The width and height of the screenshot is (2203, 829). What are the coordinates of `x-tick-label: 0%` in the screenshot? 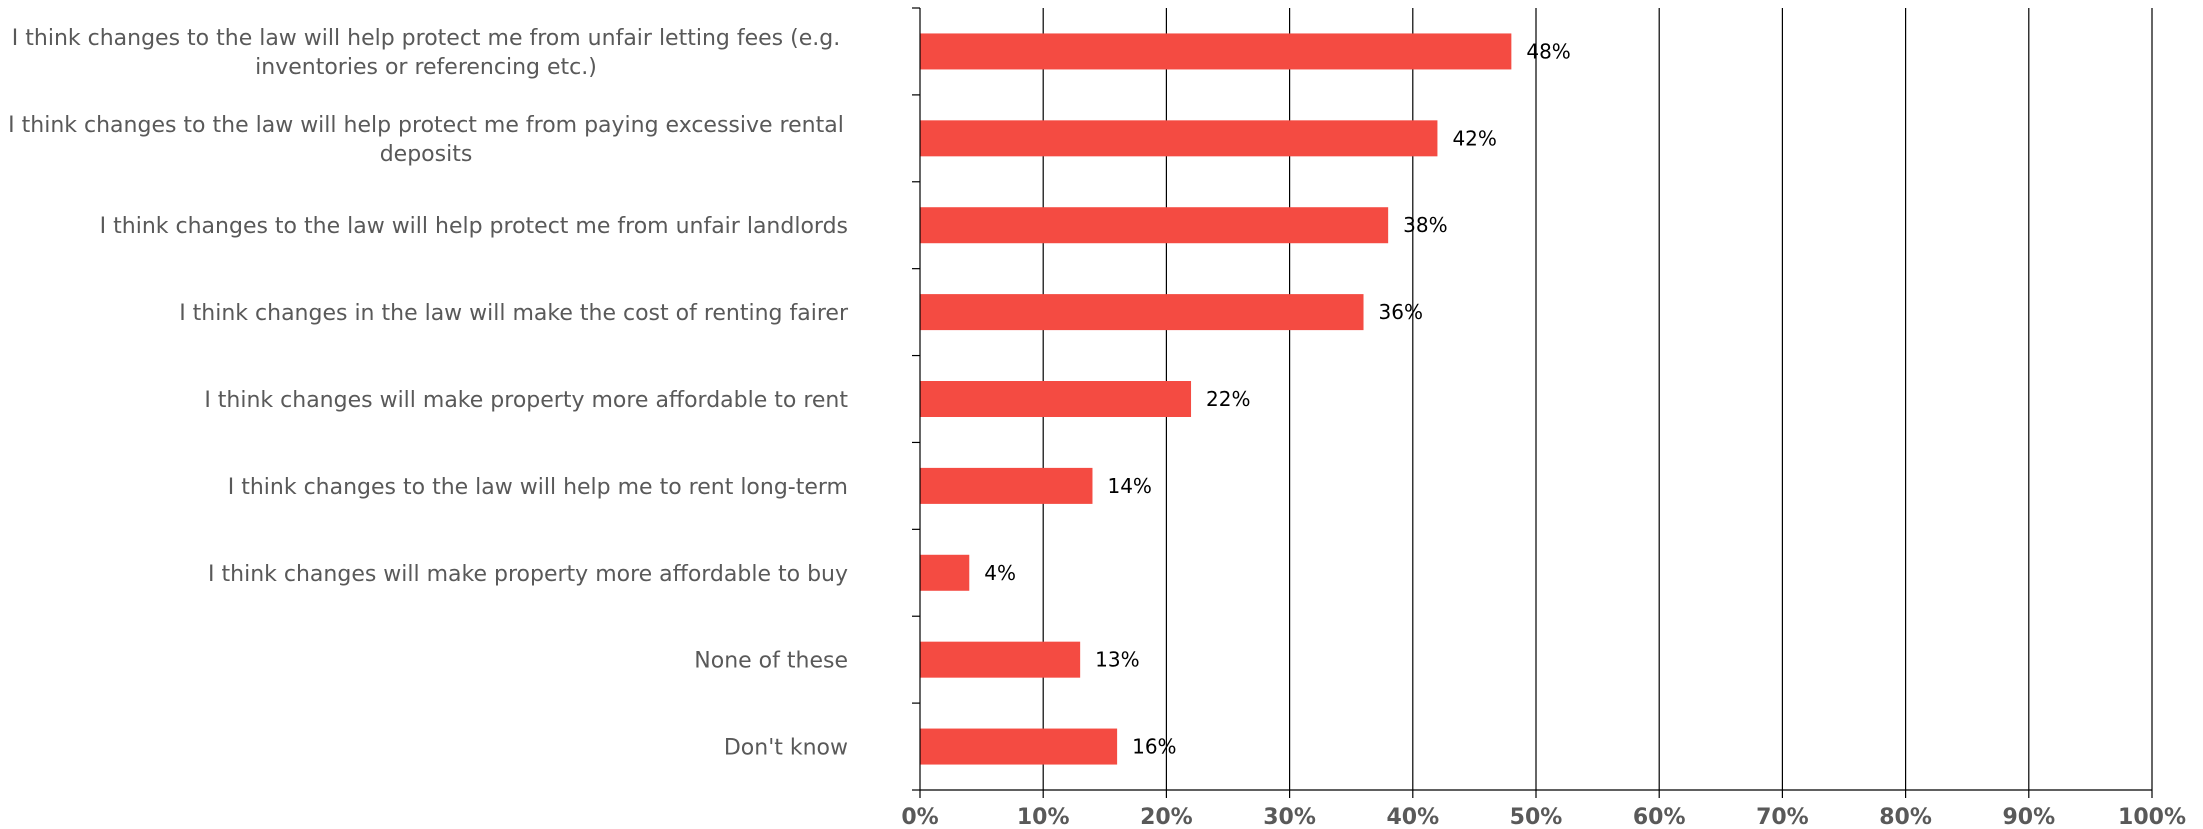 It's located at (919, 817).